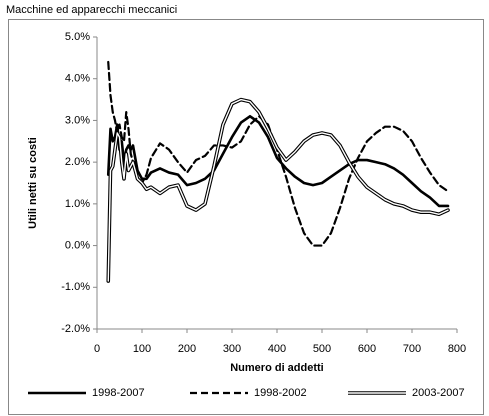 This screenshot has width=489, height=416. What do you see at coordinates (75, 287) in the screenshot?
I see `y-tick-label: -1.0%` at bounding box center [75, 287].